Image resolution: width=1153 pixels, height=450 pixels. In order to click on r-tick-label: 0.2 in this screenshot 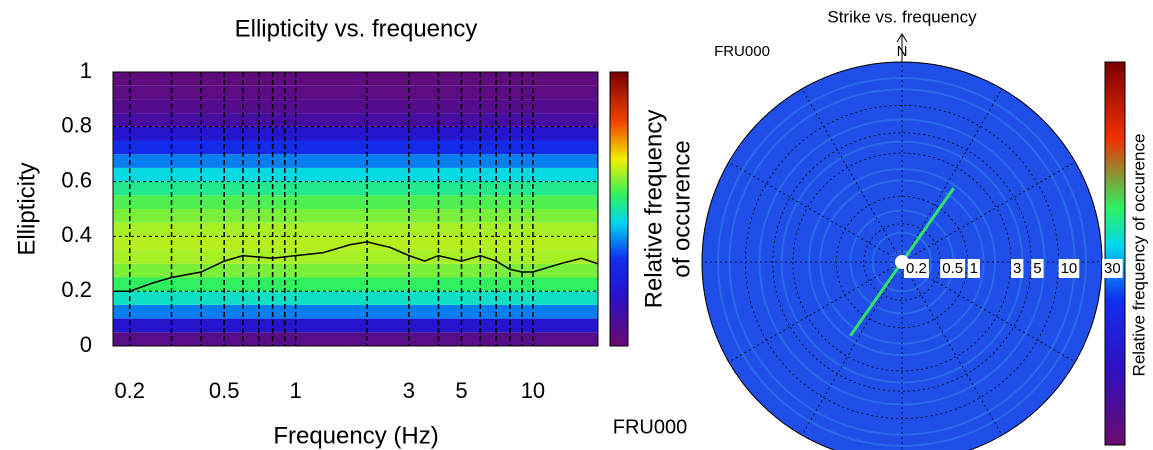, I will do `click(916, 268)`.